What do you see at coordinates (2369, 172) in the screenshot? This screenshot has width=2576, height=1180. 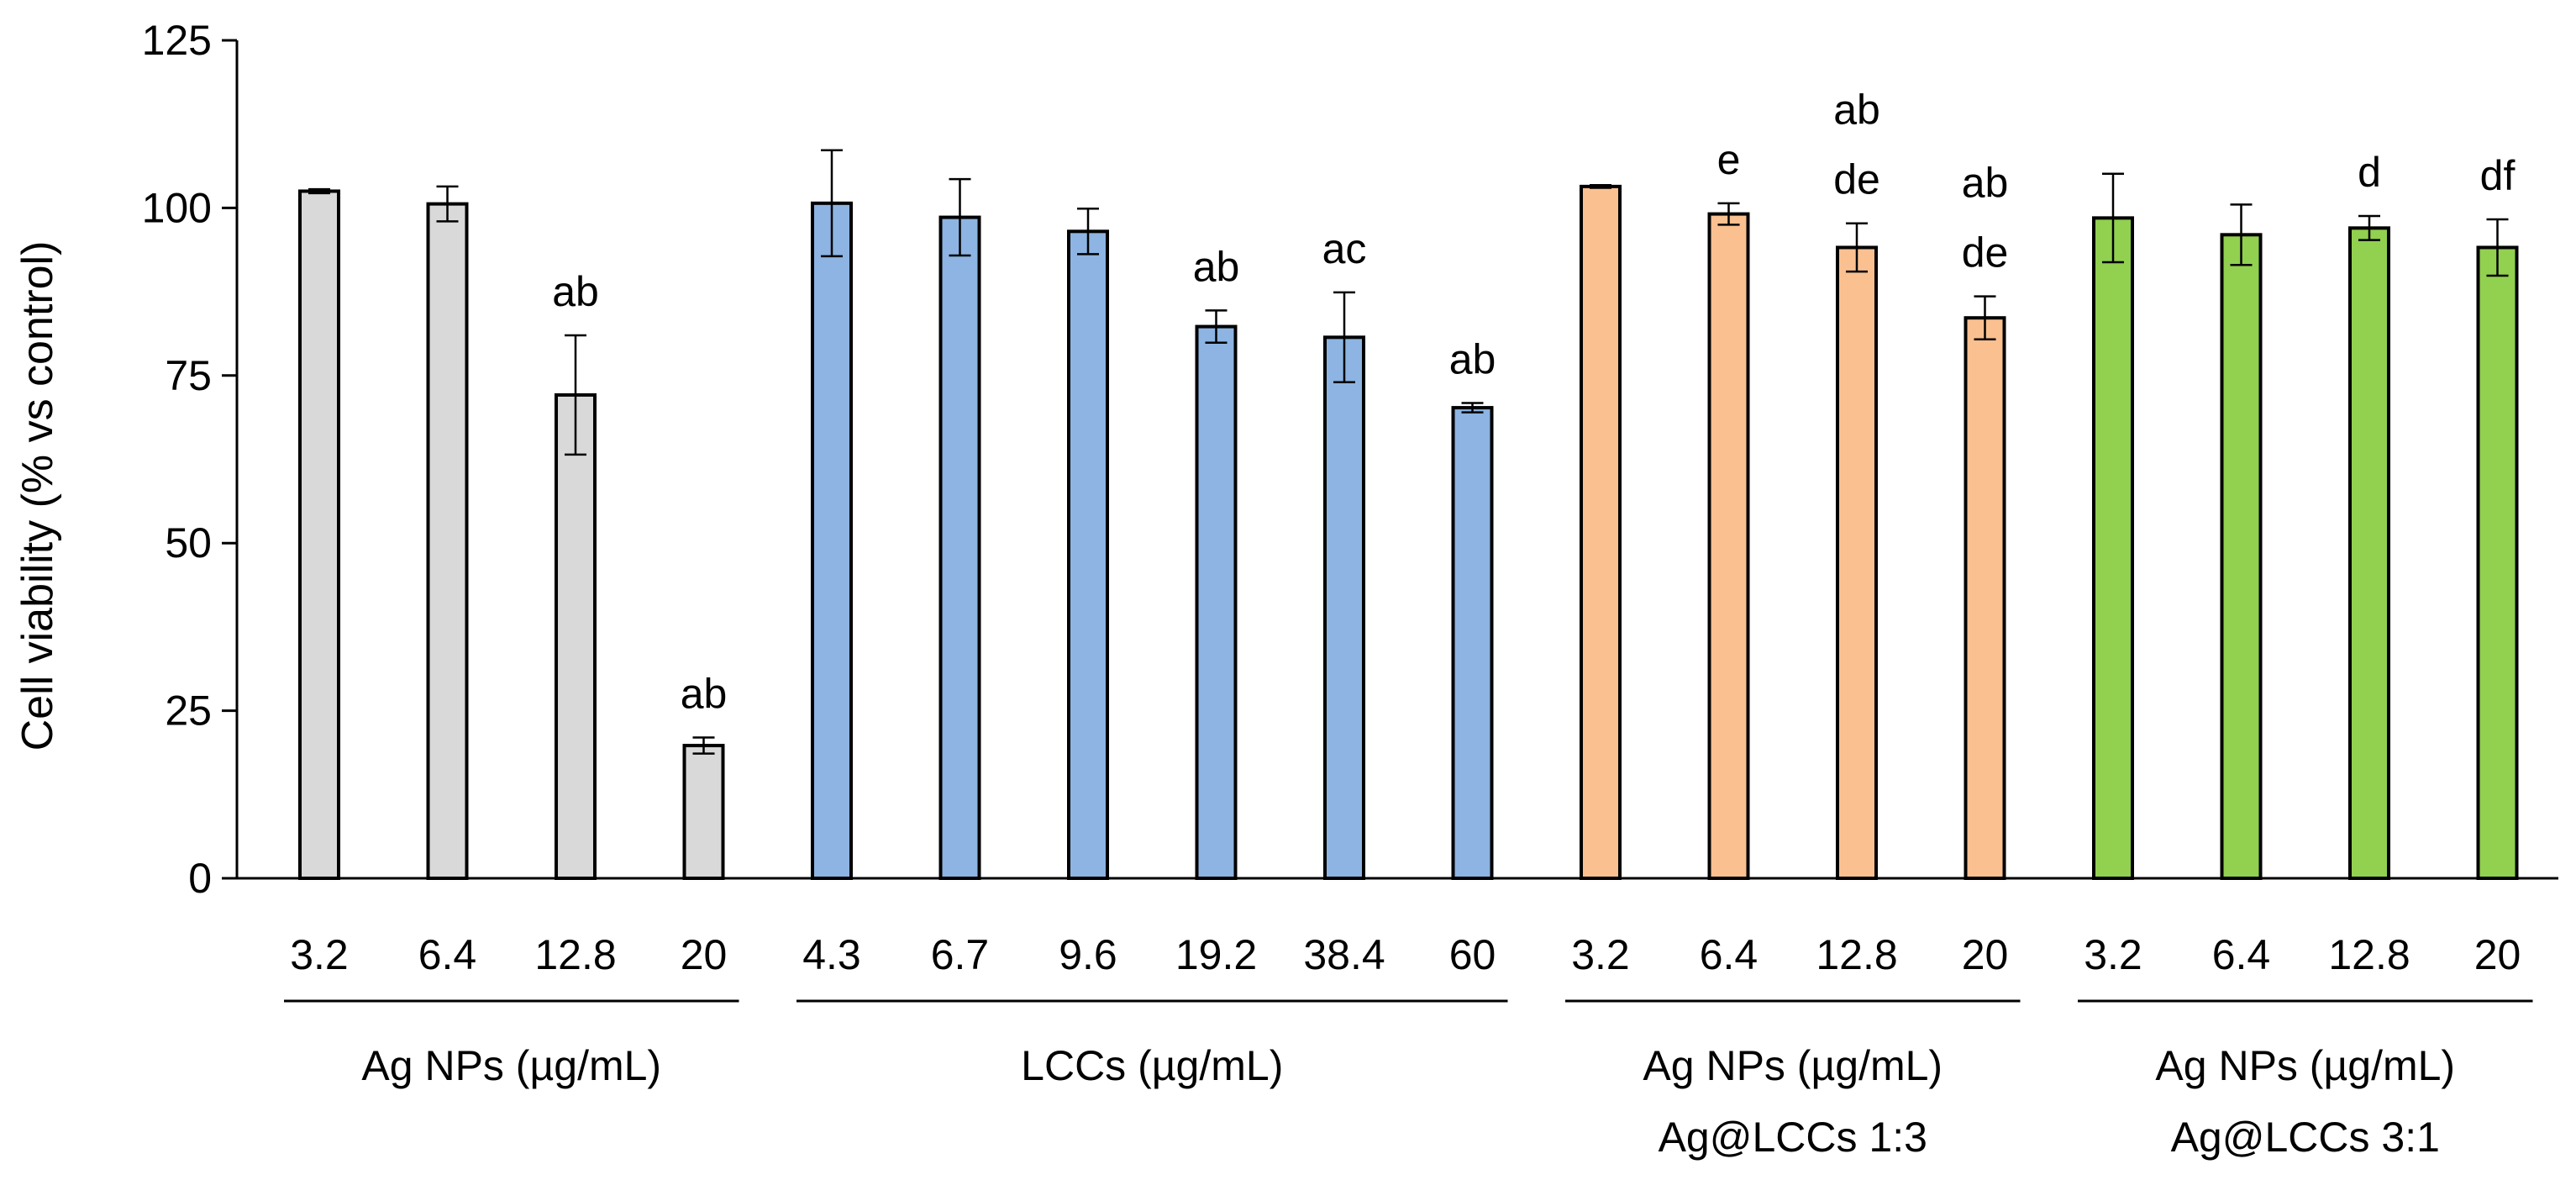 I see `significance-label: d` at bounding box center [2369, 172].